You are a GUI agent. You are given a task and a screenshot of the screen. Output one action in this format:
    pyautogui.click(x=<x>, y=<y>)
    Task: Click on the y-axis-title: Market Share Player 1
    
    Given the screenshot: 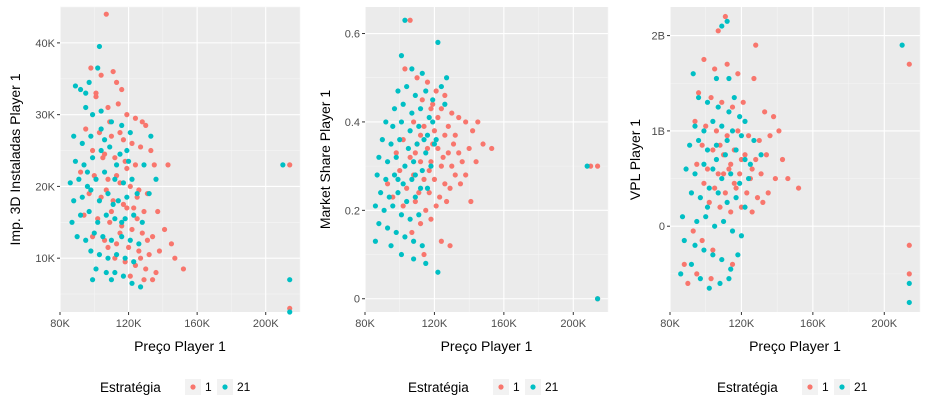 What is the action you would take?
    pyautogui.click(x=325, y=159)
    